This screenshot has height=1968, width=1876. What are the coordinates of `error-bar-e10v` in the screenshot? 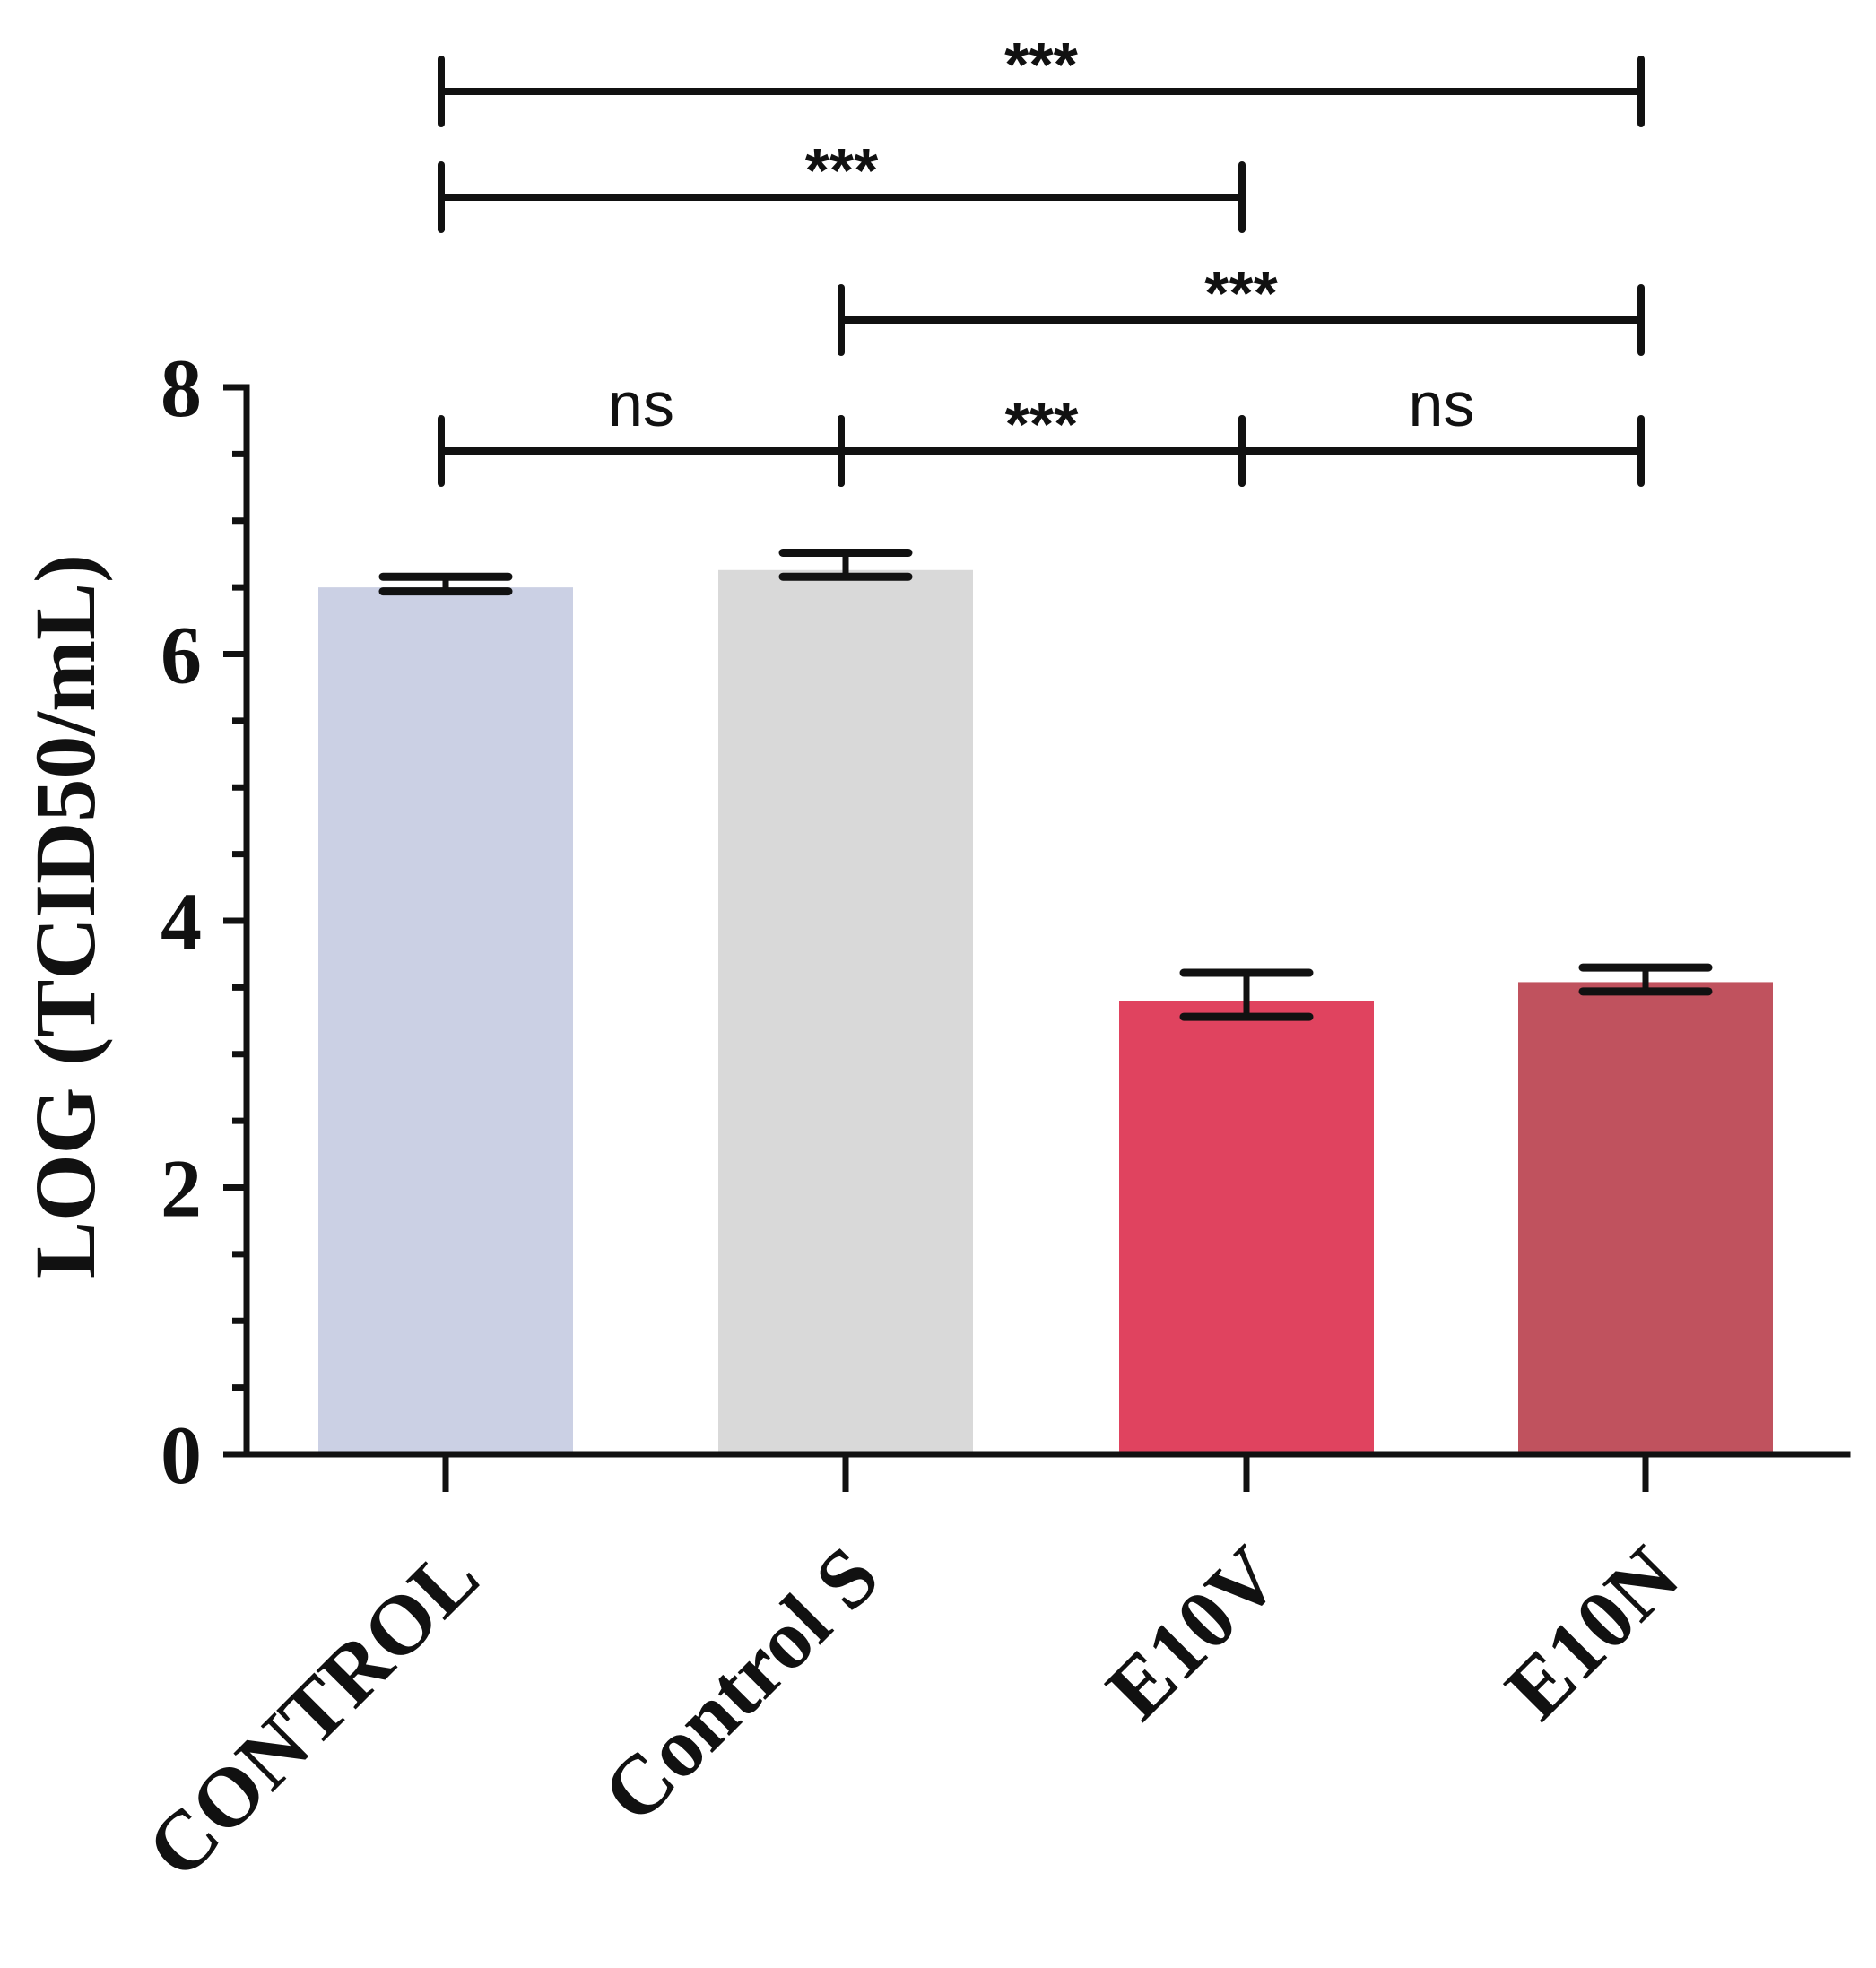 It's located at (1246, 994).